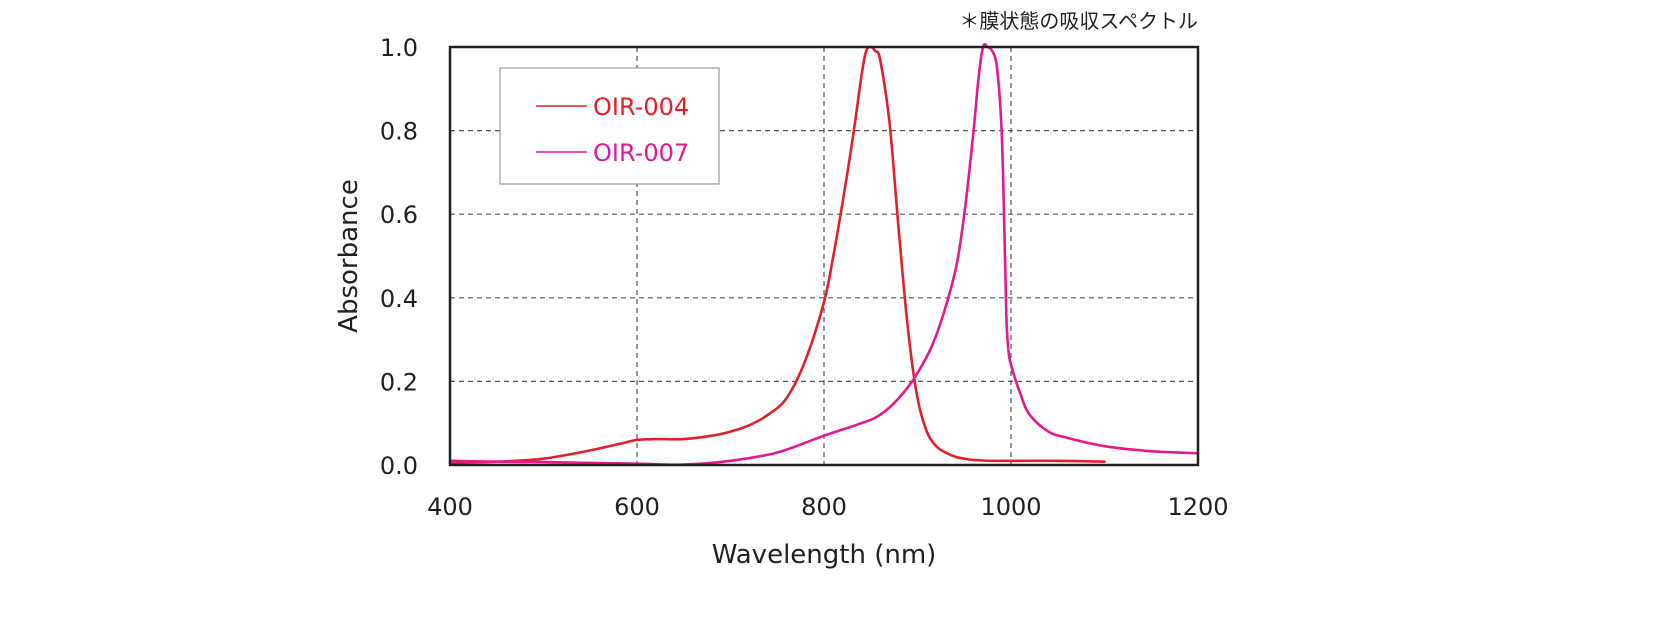 Image resolution: width=1680 pixels, height=625 pixels. I want to click on y-tick-label: 0.8, so click(399, 132).